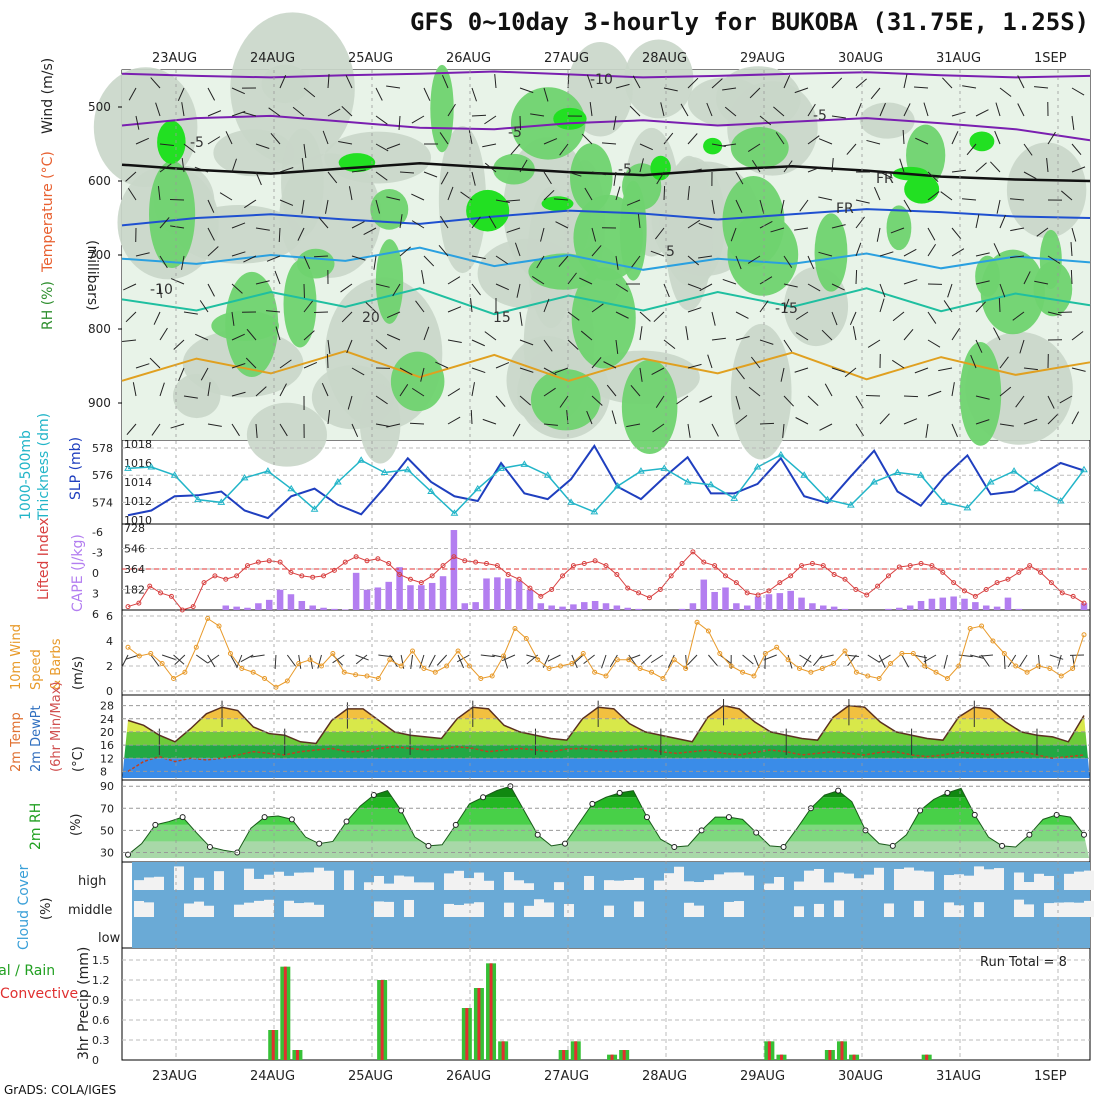 This screenshot has width=1100, height=1100. What do you see at coordinates (109, 938) in the screenshot?
I see `cloud-level-label: low` at bounding box center [109, 938].